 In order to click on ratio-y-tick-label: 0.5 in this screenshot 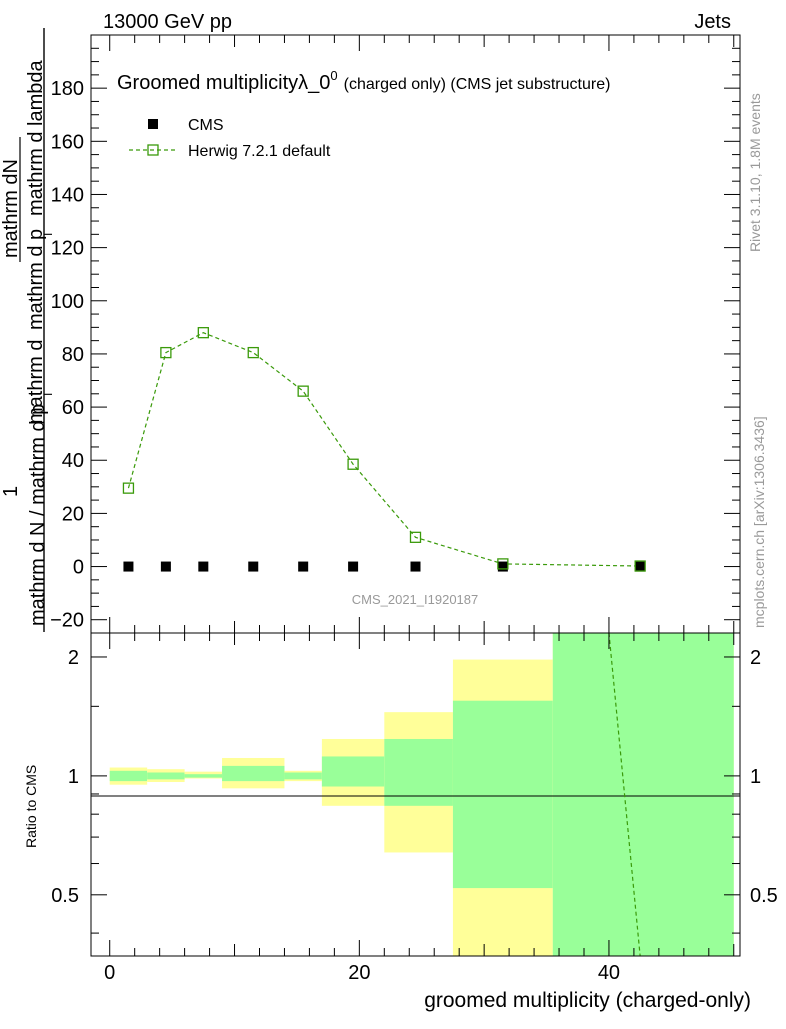, I will do `click(65, 896)`.